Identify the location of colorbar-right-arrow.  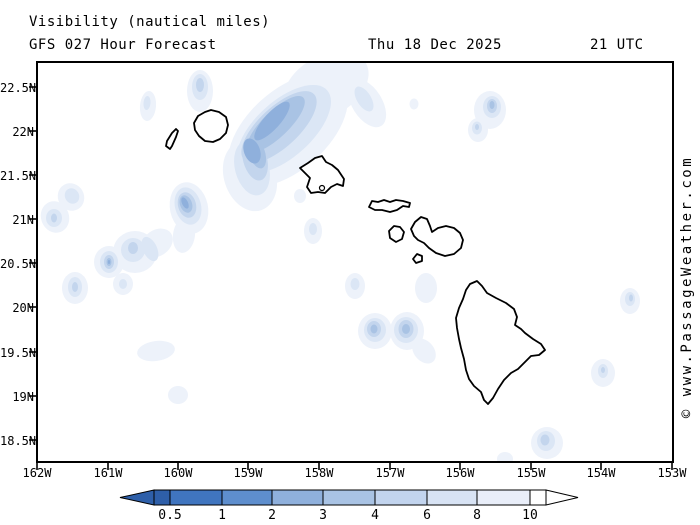
(562, 497).